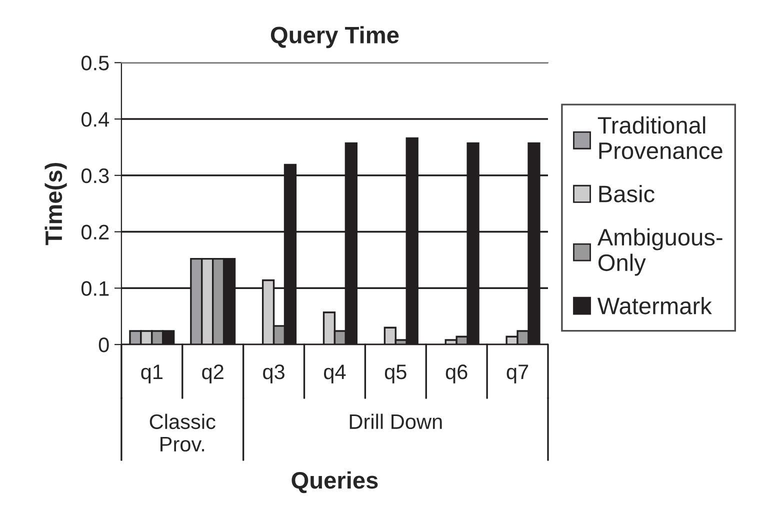  What do you see at coordinates (151, 374) in the screenshot?
I see `x-tick-label: q1` at bounding box center [151, 374].